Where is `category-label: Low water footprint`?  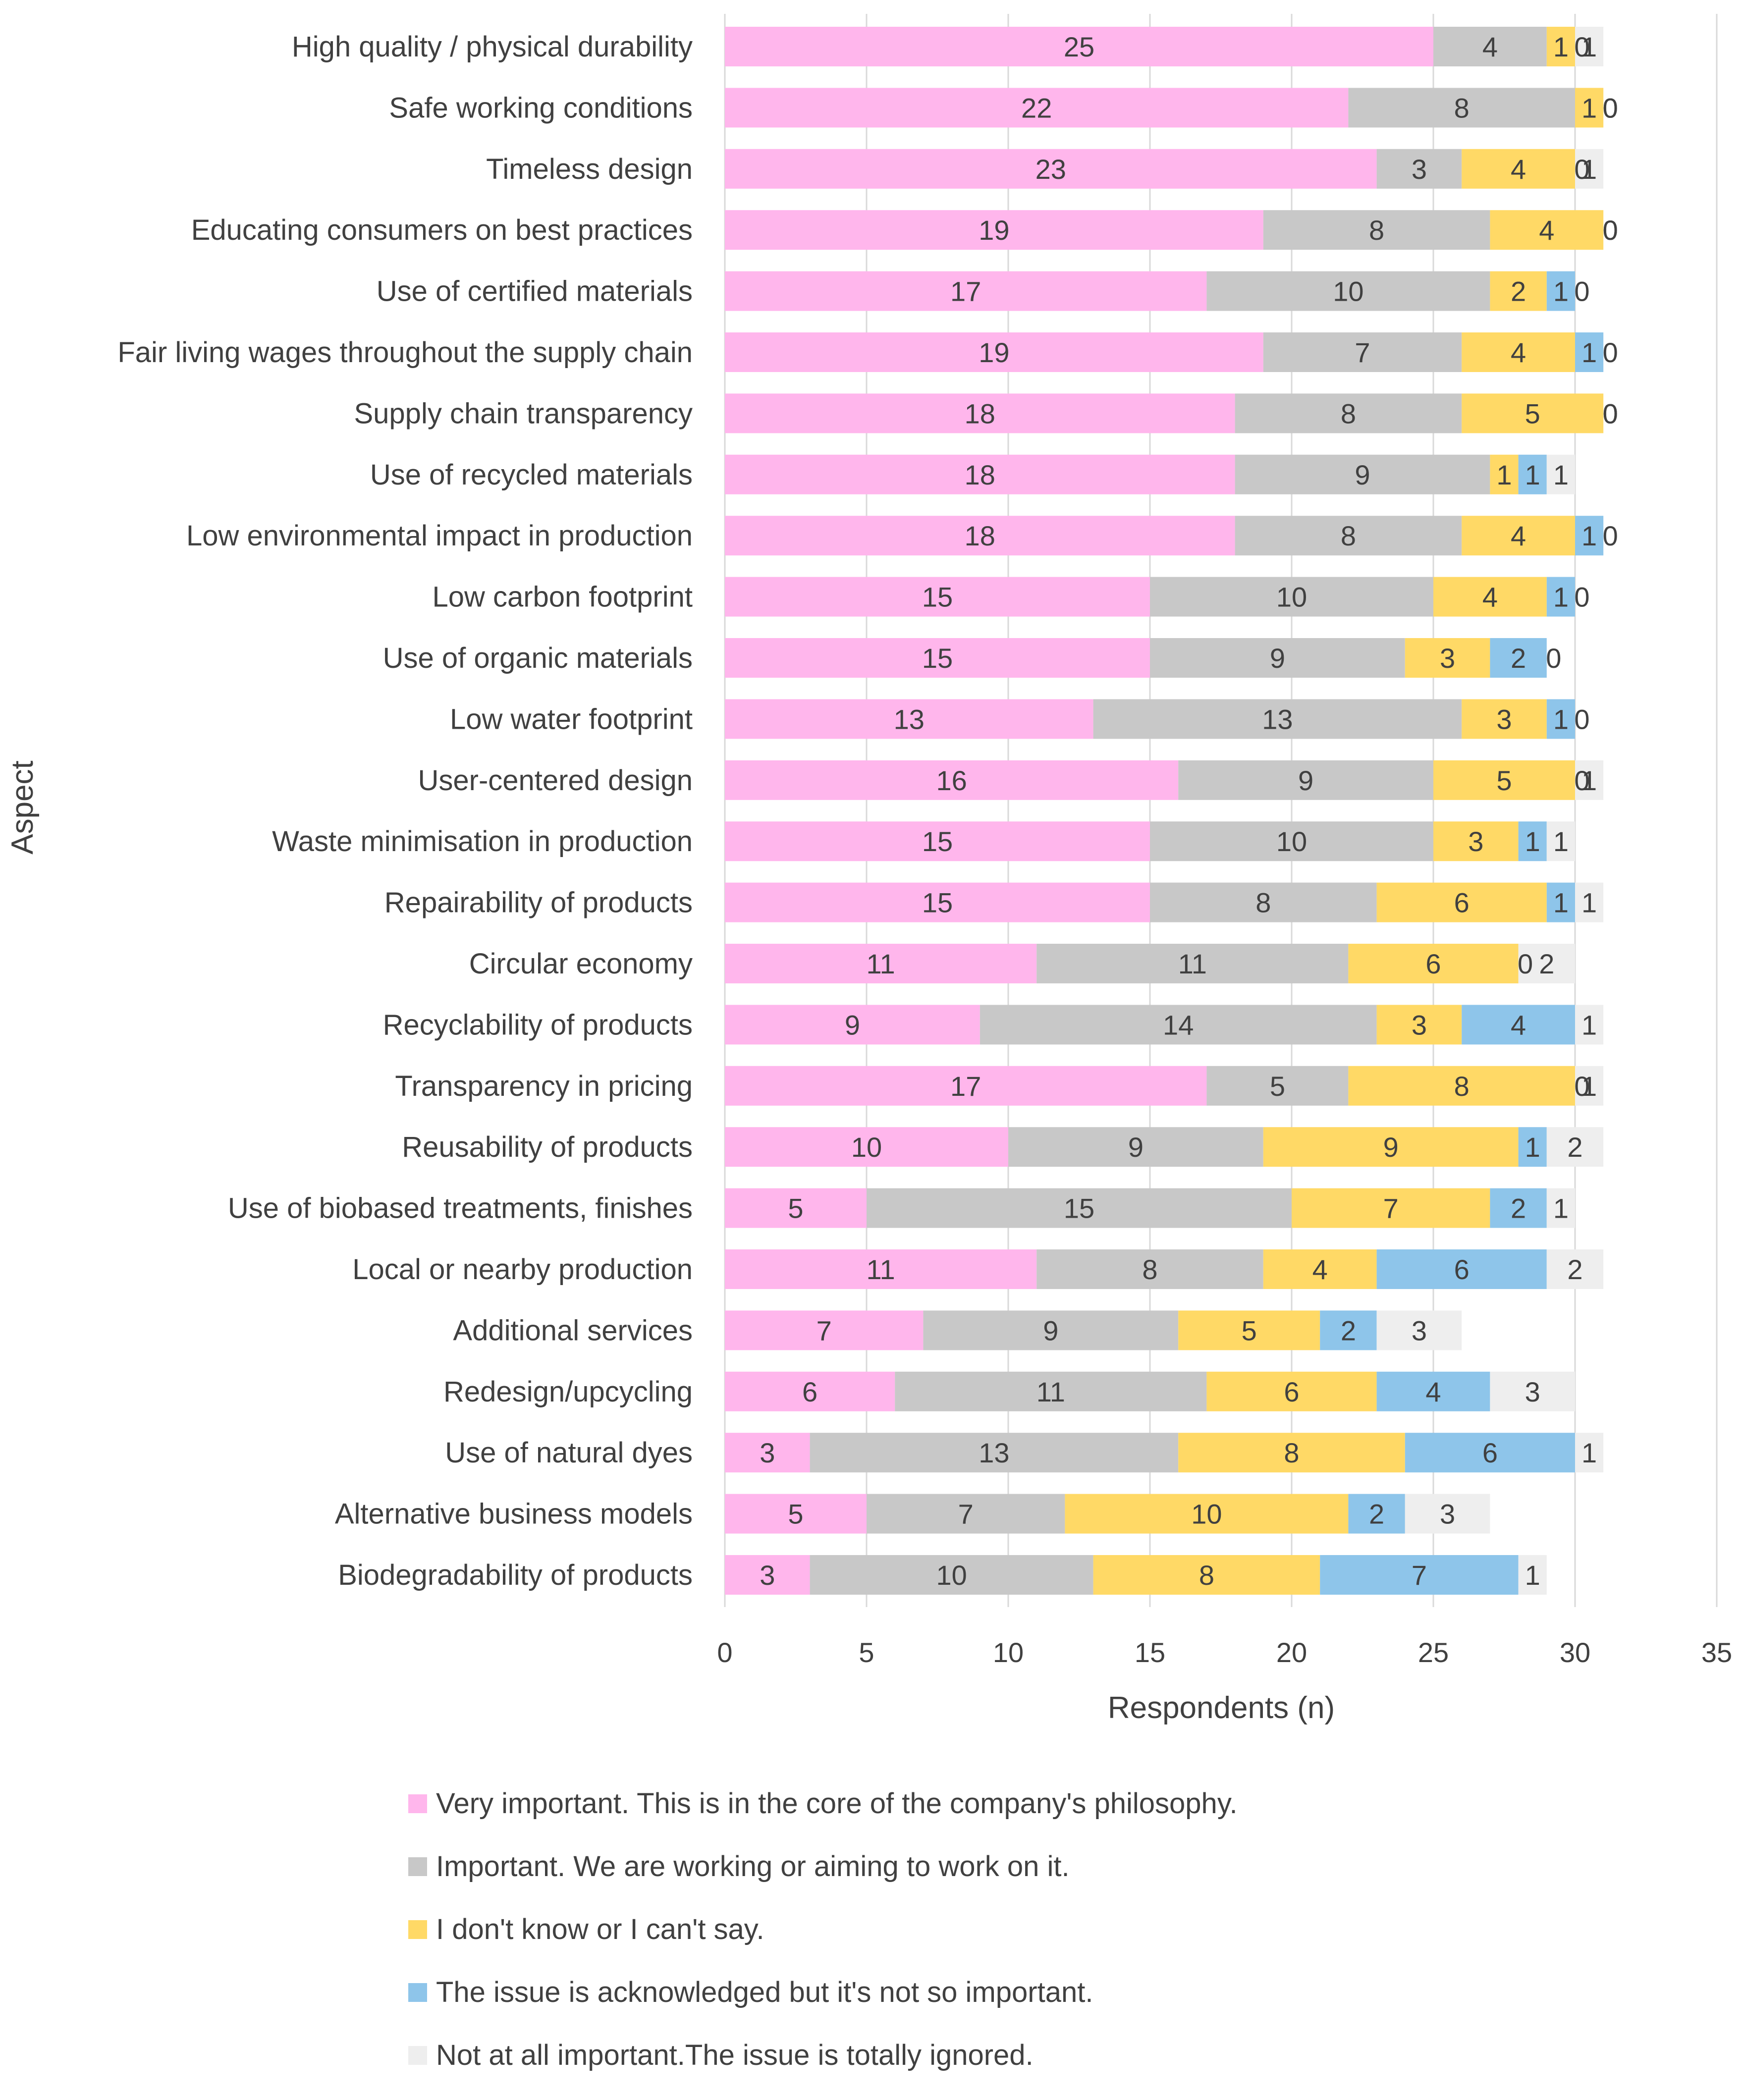 category-label: Low water footprint is located at coordinates (572, 719).